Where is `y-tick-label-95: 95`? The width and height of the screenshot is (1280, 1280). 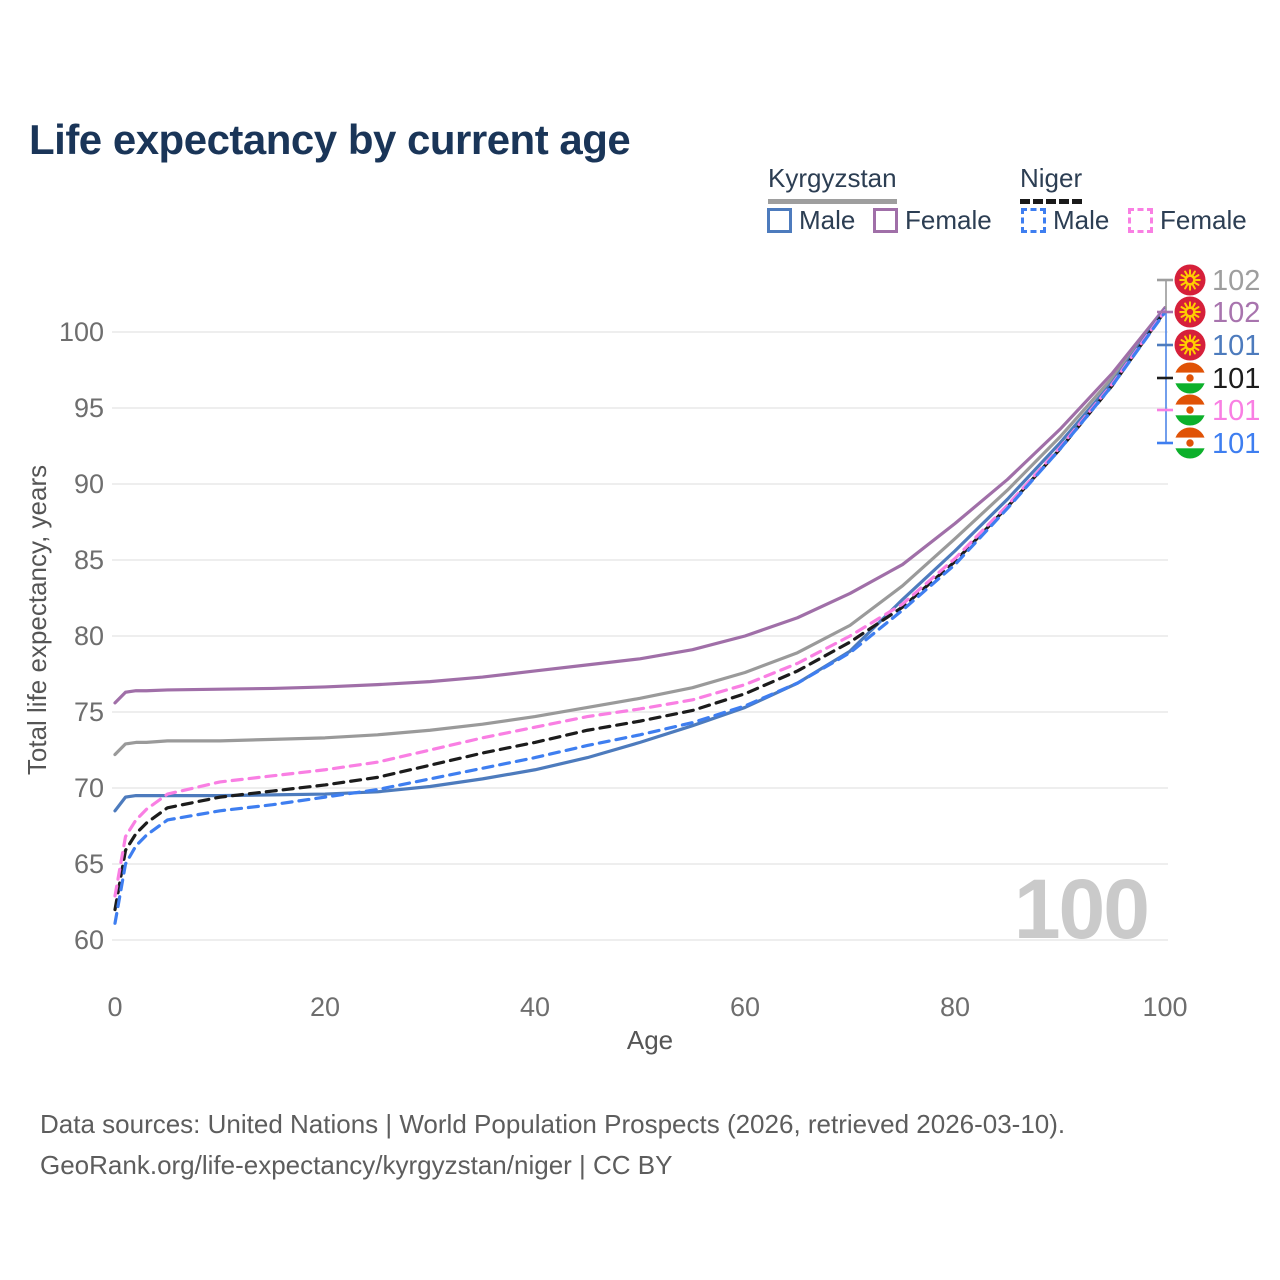 y-tick-label-95: 95 is located at coordinates (89, 408).